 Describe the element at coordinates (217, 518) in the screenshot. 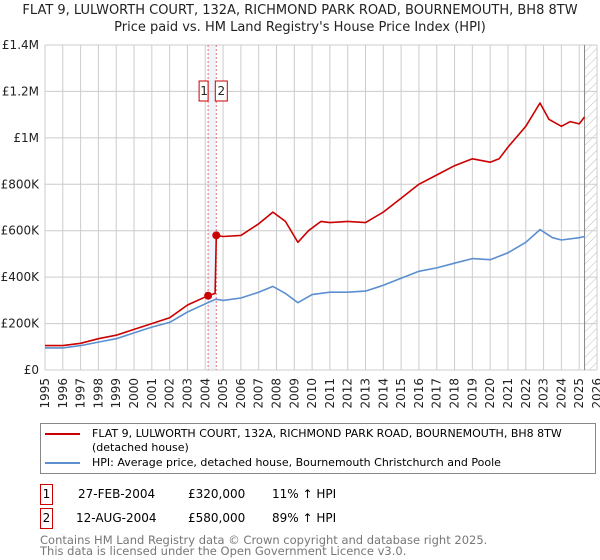

I see `transaction-price: £580,000` at that location.